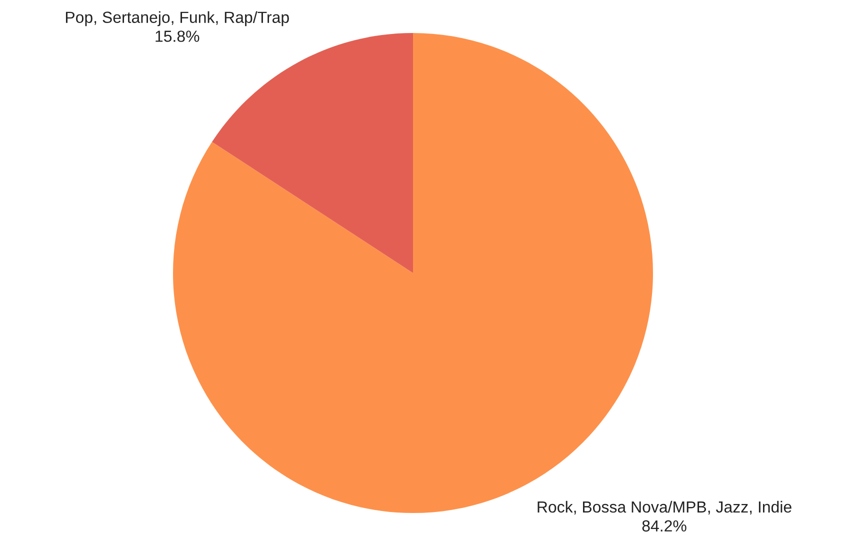  I want to click on data-label: 15.8%, so click(178, 36).